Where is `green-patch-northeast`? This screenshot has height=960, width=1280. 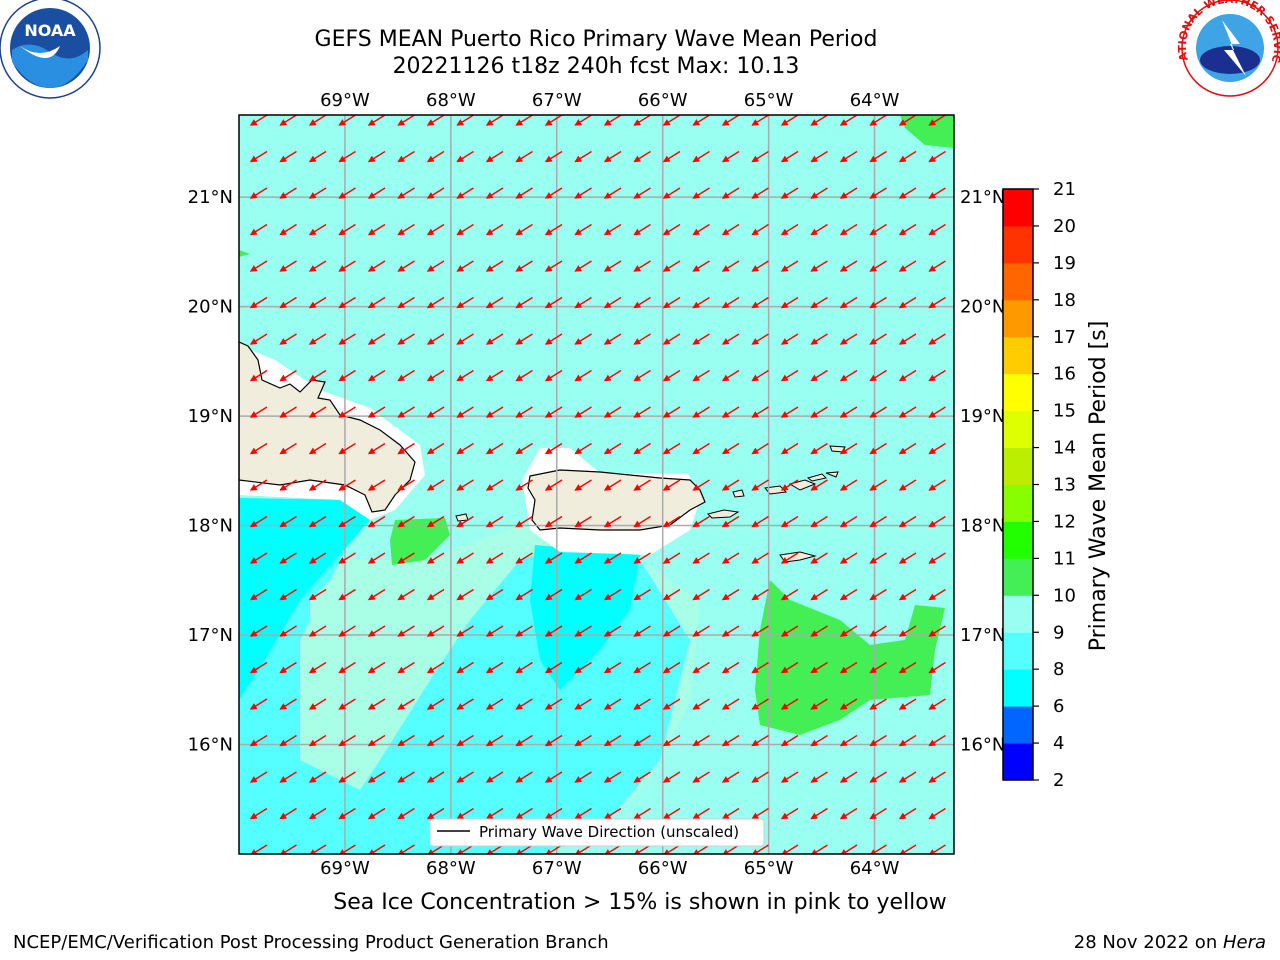 green-patch-northeast is located at coordinates (927, 131).